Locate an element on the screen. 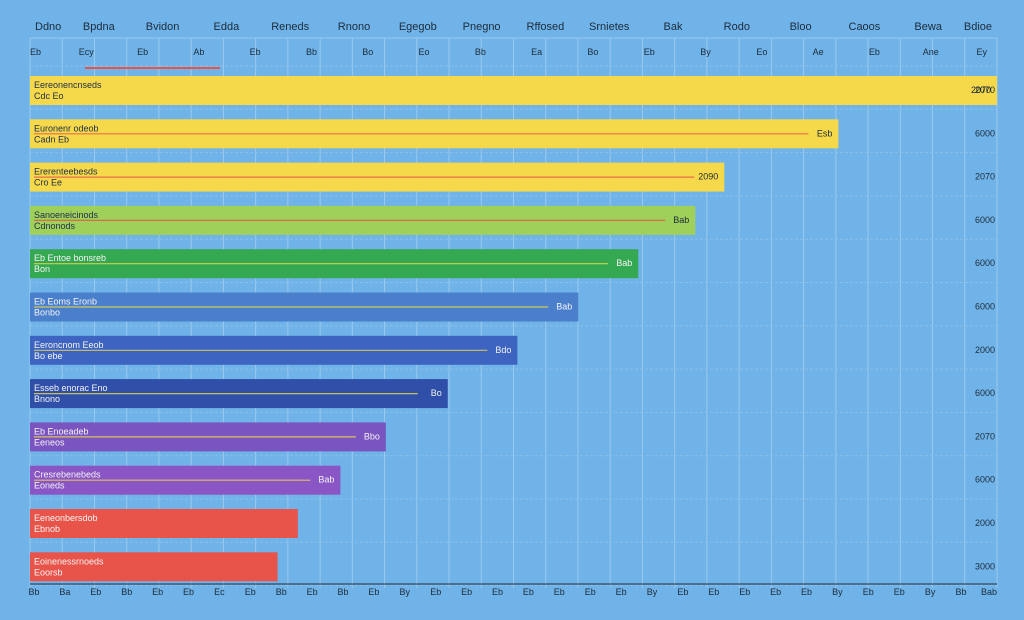 The width and height of the screenshot is (1024, 620). bar-label: Eeroncnom Eeob is located at coordinates (69, 345).